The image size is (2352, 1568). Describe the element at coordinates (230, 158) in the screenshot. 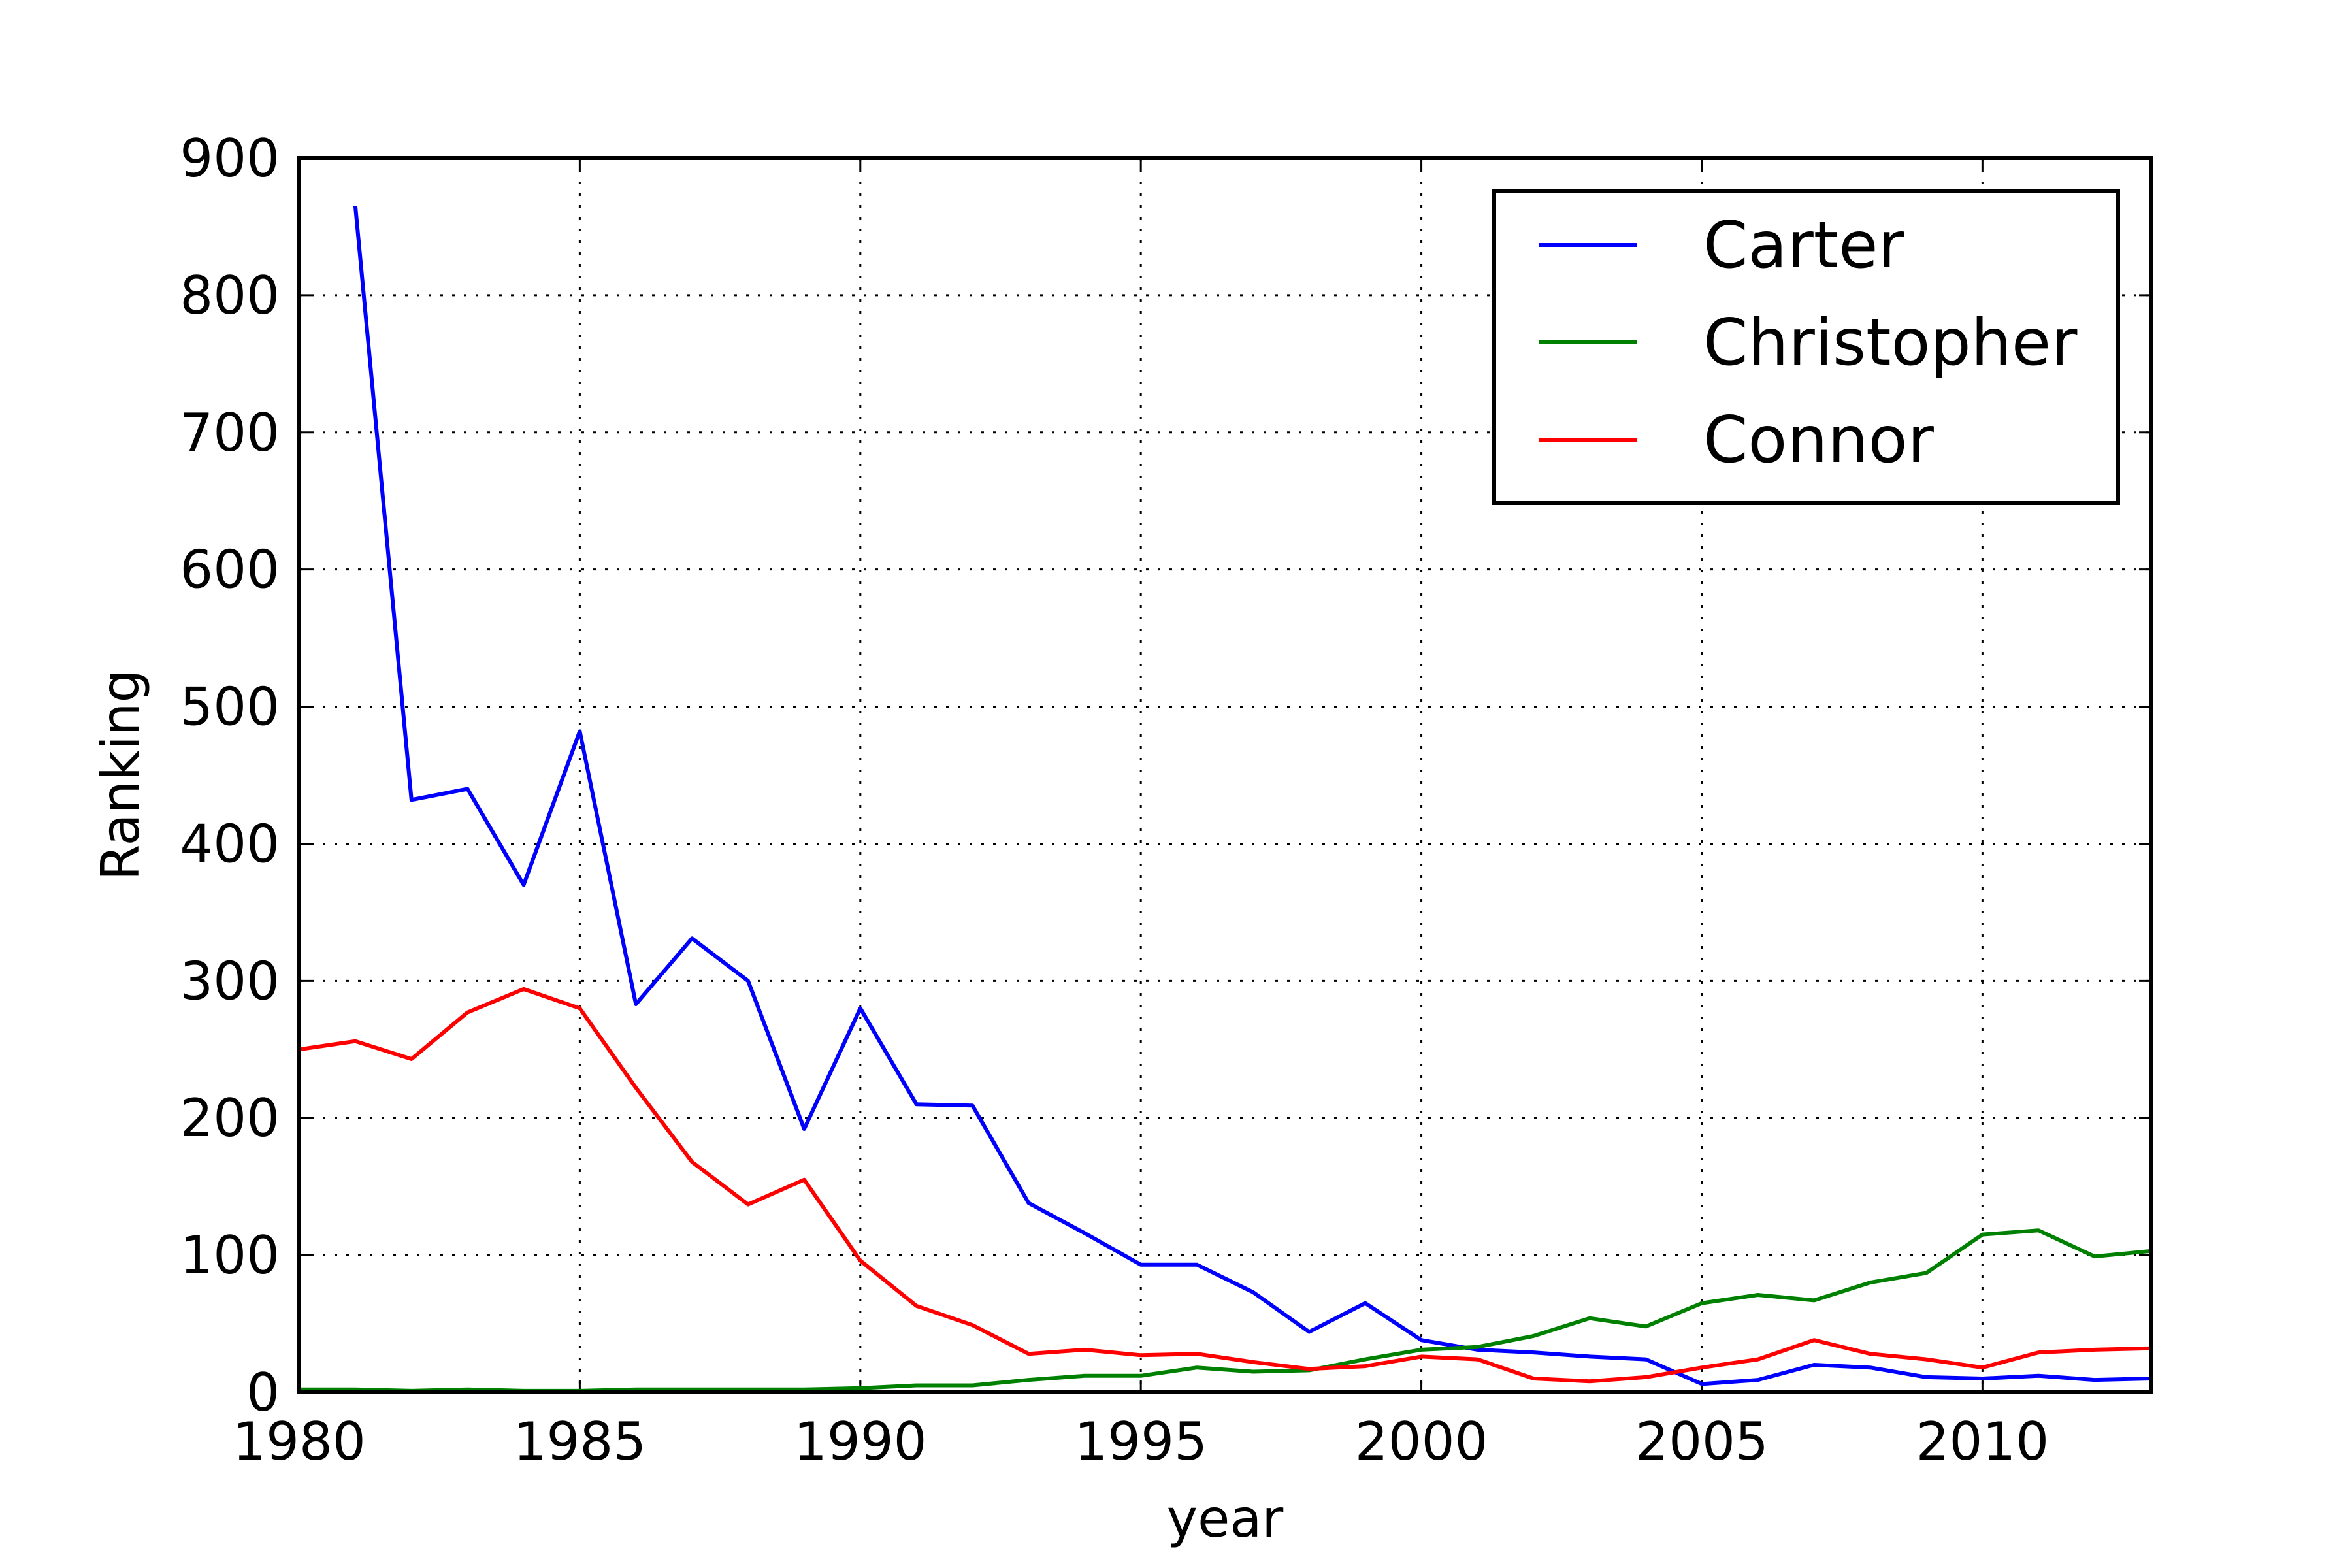

I see `y-tick-label: 900` at that location.